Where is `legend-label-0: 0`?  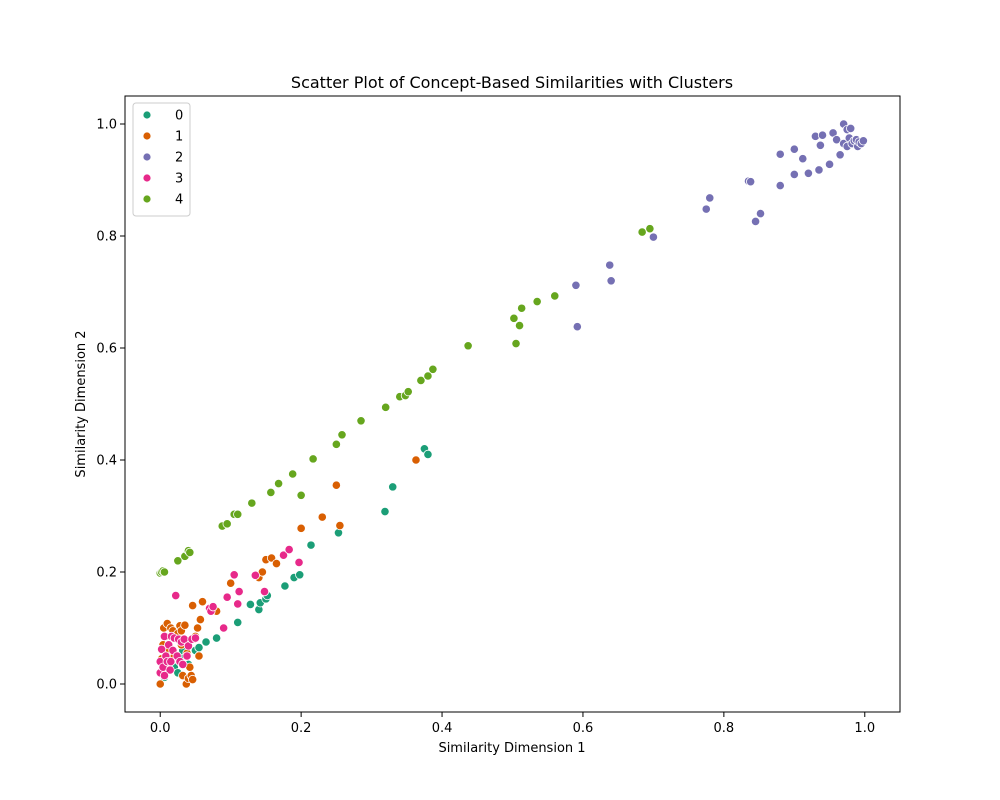
legend-label-0: 0 is located at coordinates (179, 116).